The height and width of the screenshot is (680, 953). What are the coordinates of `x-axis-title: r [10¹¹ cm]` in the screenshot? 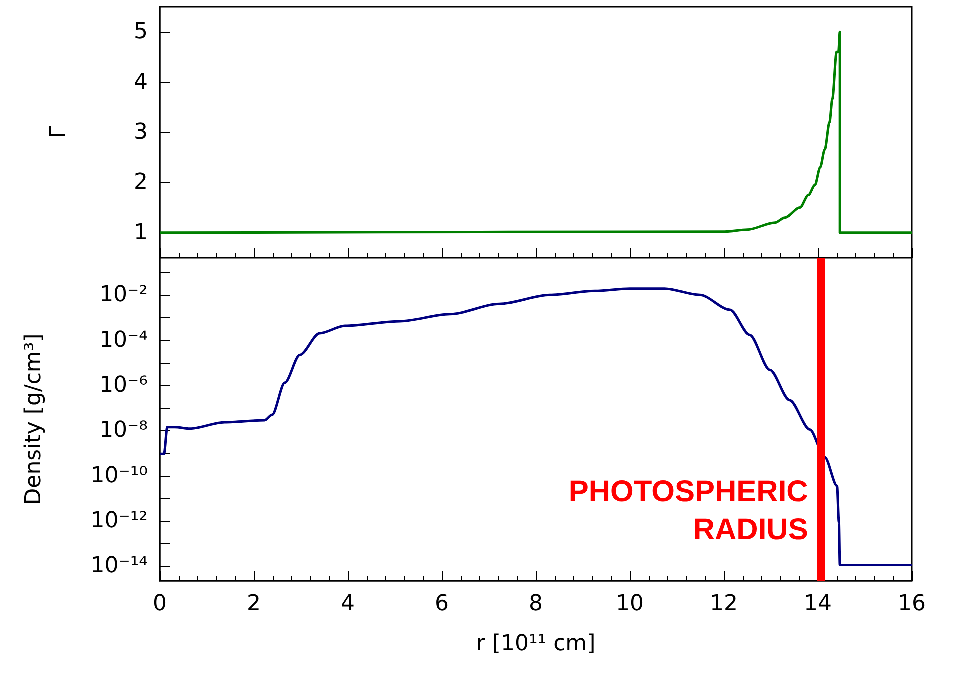 It's located at (536, 644).